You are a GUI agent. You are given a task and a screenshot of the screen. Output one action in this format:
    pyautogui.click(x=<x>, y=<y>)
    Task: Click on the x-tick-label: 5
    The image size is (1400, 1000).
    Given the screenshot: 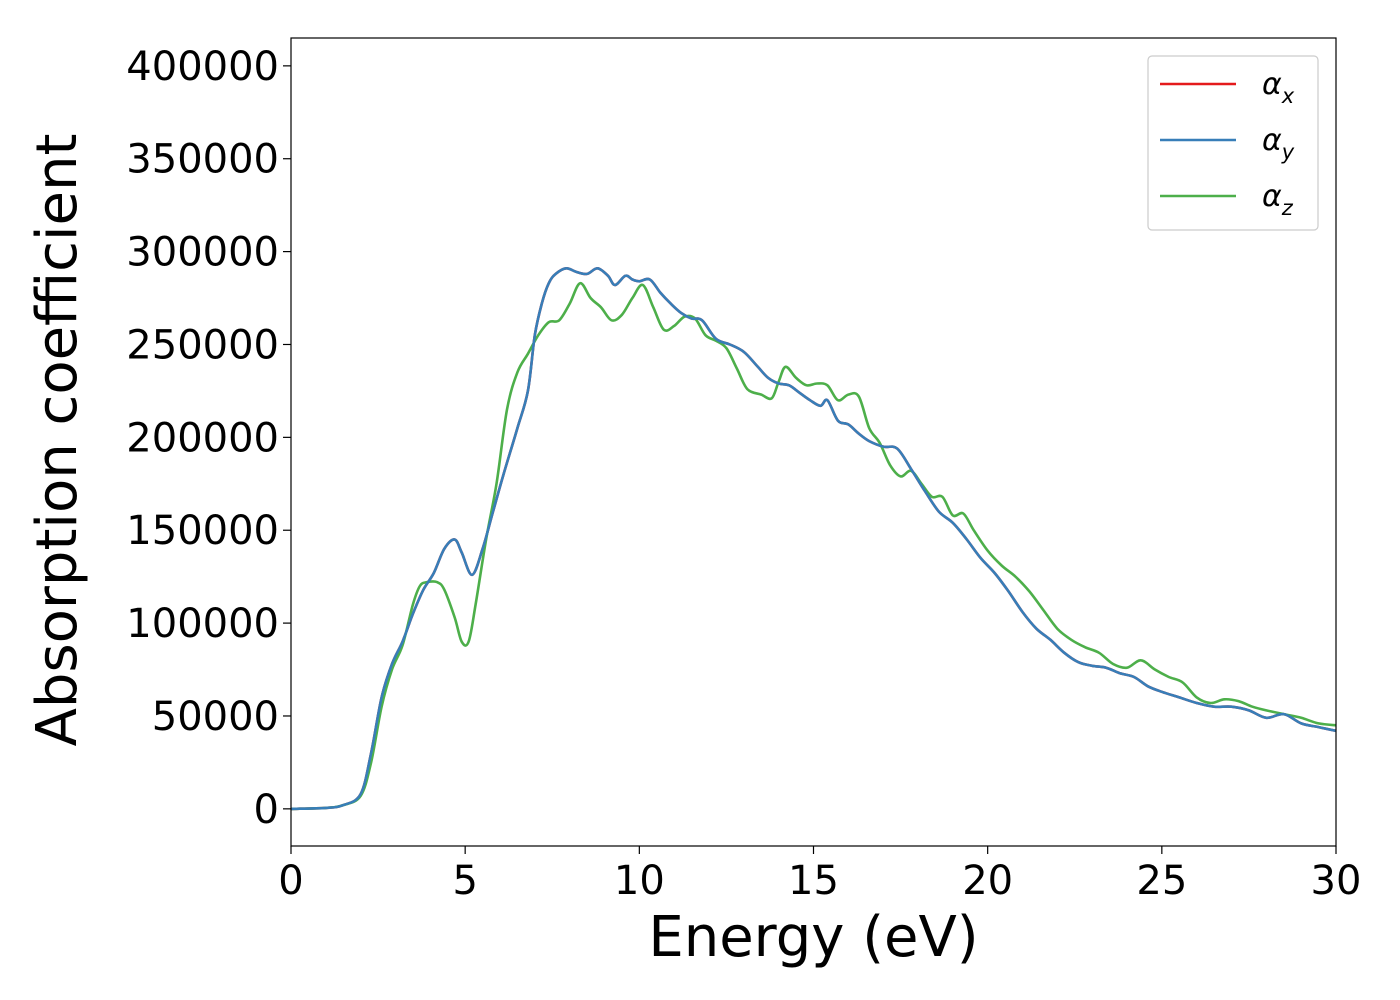 What is the action you would take?
    pyautogui.click(x=464, y=881)
    